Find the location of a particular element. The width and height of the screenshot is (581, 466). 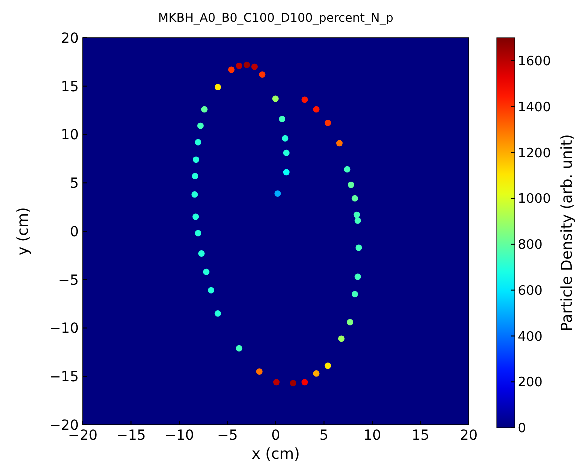

color-bar-label: 400 is located at coordinates (530, 337).